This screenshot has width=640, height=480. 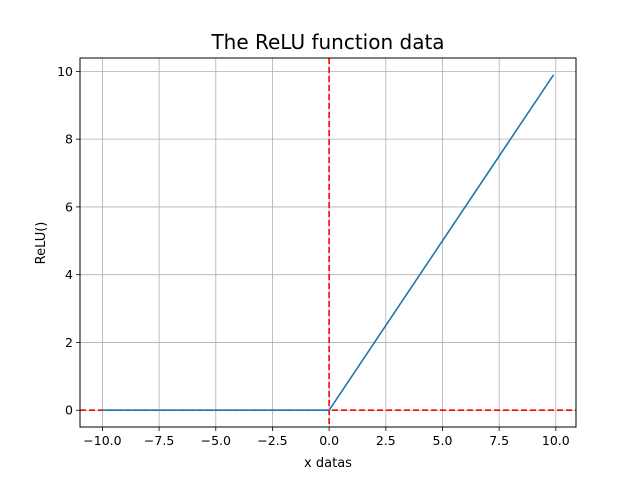 What do you see at coordinates (327, 42) in the screenshot?
I see `chart-title: The ReLU function data` at bounding box center [327, 42].